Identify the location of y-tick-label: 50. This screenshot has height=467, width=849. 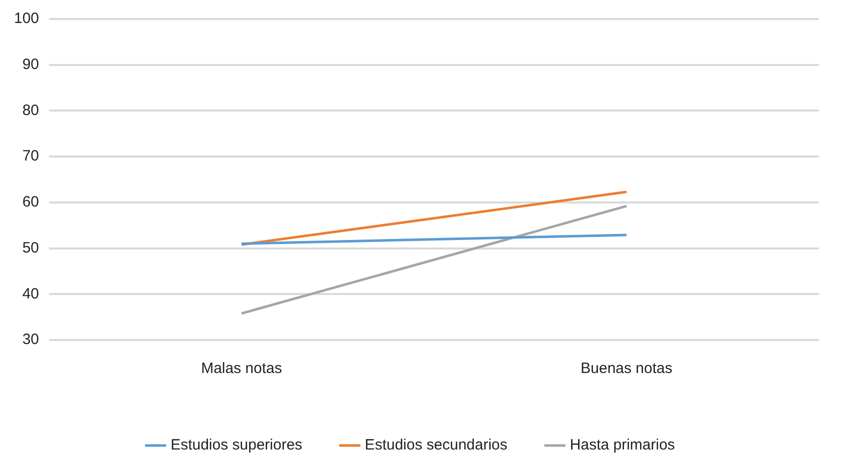
(31, 247).